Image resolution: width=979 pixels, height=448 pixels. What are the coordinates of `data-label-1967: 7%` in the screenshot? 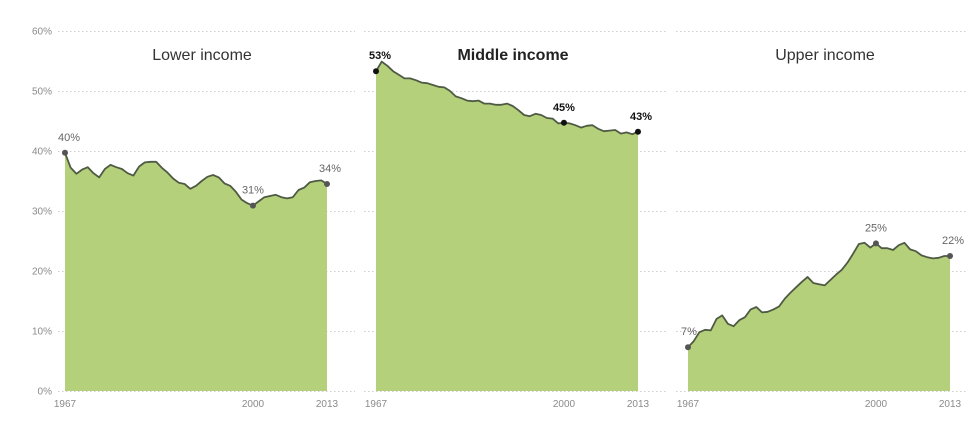 It's located at (689, 332).